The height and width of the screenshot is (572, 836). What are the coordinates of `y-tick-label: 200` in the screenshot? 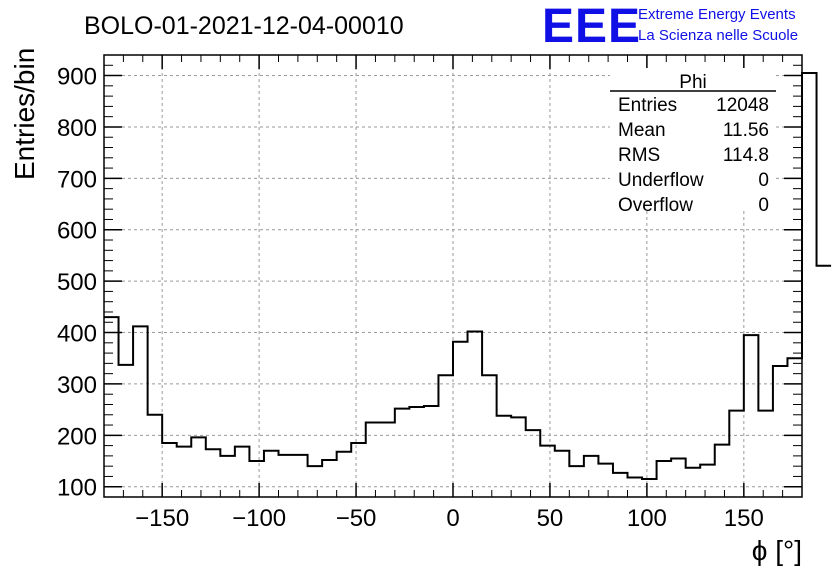 It's located at (77, 436).